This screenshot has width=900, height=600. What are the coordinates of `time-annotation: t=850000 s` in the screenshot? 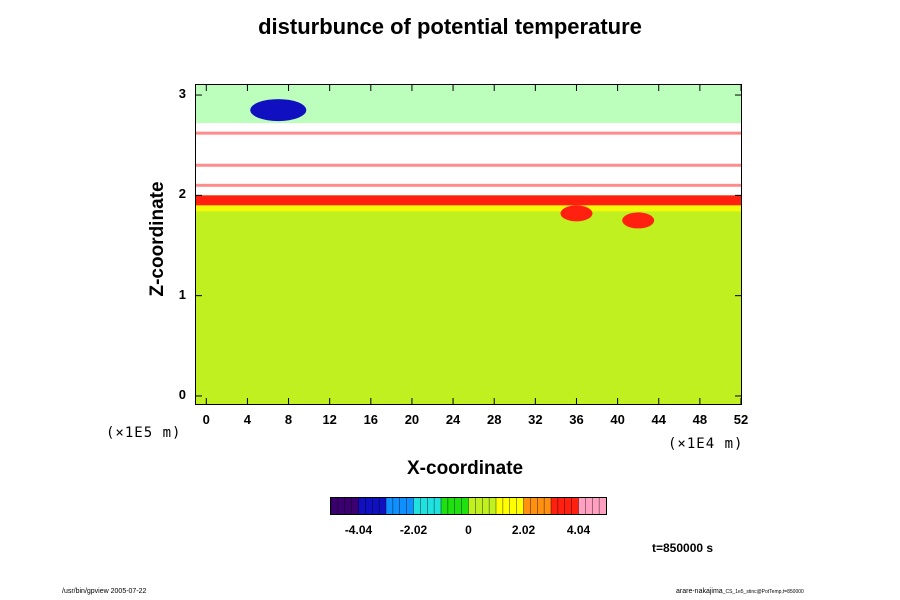 It's located at (683, 548).